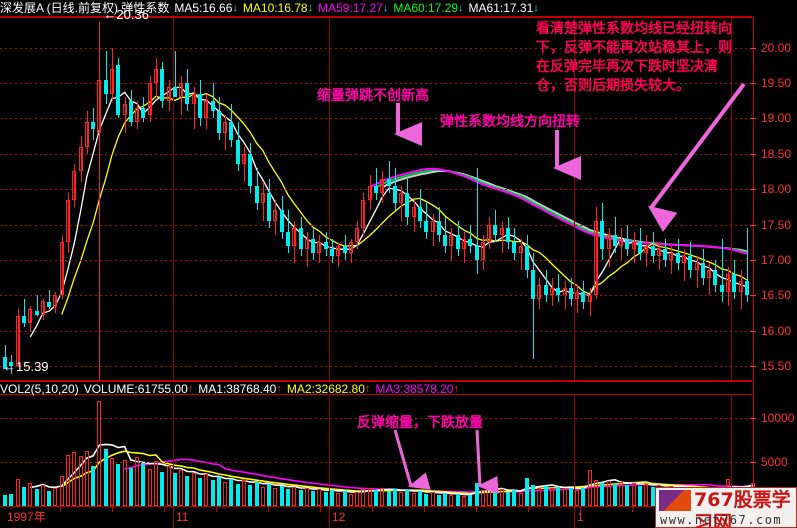 The width and height of the screenshot is (797, 528). What do you see at coordinates (26, 517) in the screenshot?
I see `time-axis-label-0: 1997年` at bounding box center [26, 517].